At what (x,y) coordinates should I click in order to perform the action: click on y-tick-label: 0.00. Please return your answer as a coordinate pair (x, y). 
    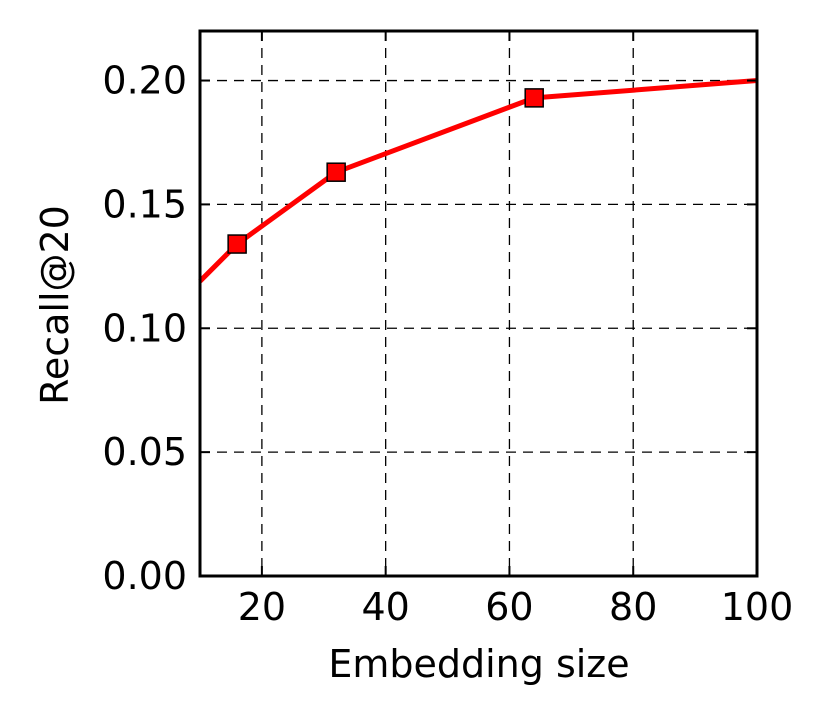
    Looking at the image, I should click on (144, 576).